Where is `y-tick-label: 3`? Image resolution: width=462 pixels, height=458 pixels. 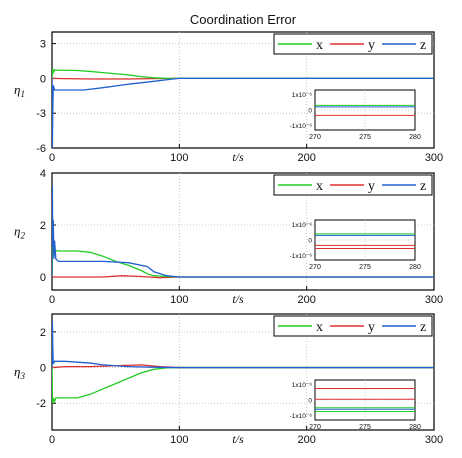
y-tick-label: 3 is located at coordinates (43, 45).